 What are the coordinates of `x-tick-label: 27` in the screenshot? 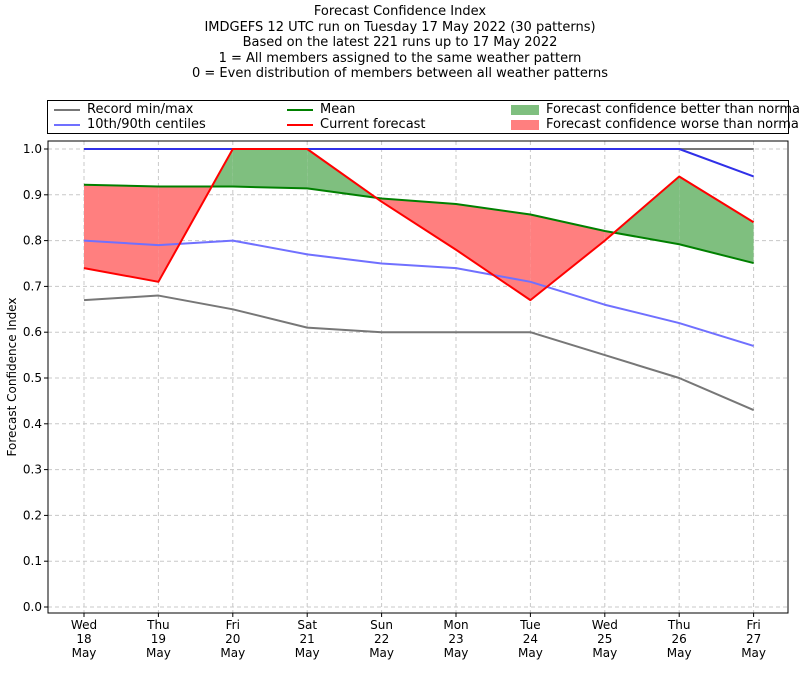 It's located at (753, 639).